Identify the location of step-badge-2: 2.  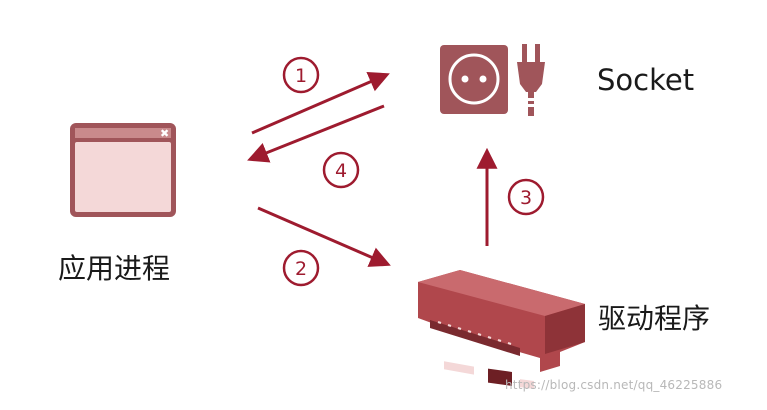
(301, 268).